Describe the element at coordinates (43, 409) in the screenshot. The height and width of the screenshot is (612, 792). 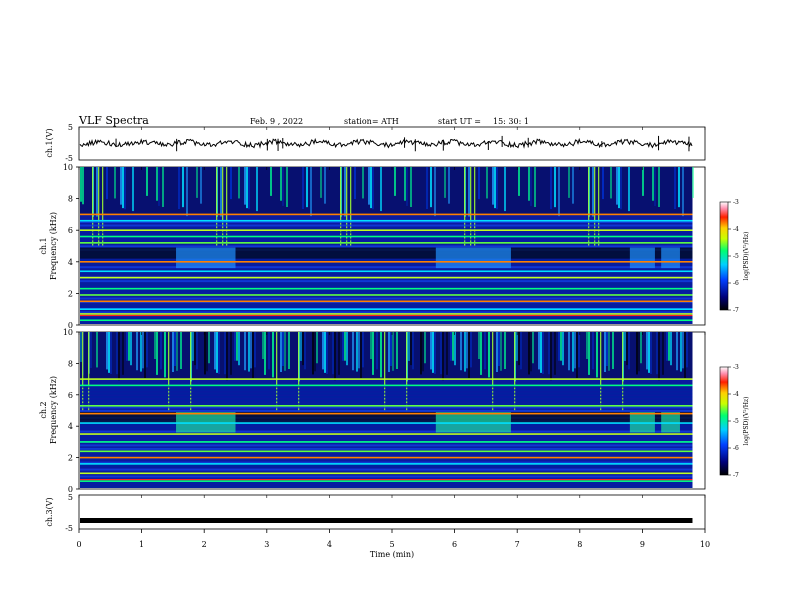
I see `ch2-freq-ylabel-channel: ch.2` at that location.